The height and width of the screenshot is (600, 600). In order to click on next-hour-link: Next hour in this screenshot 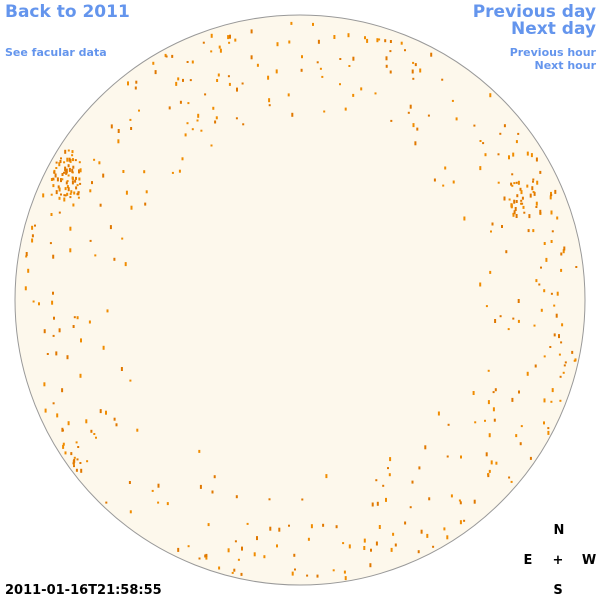, I will do `click(566, 65)`.